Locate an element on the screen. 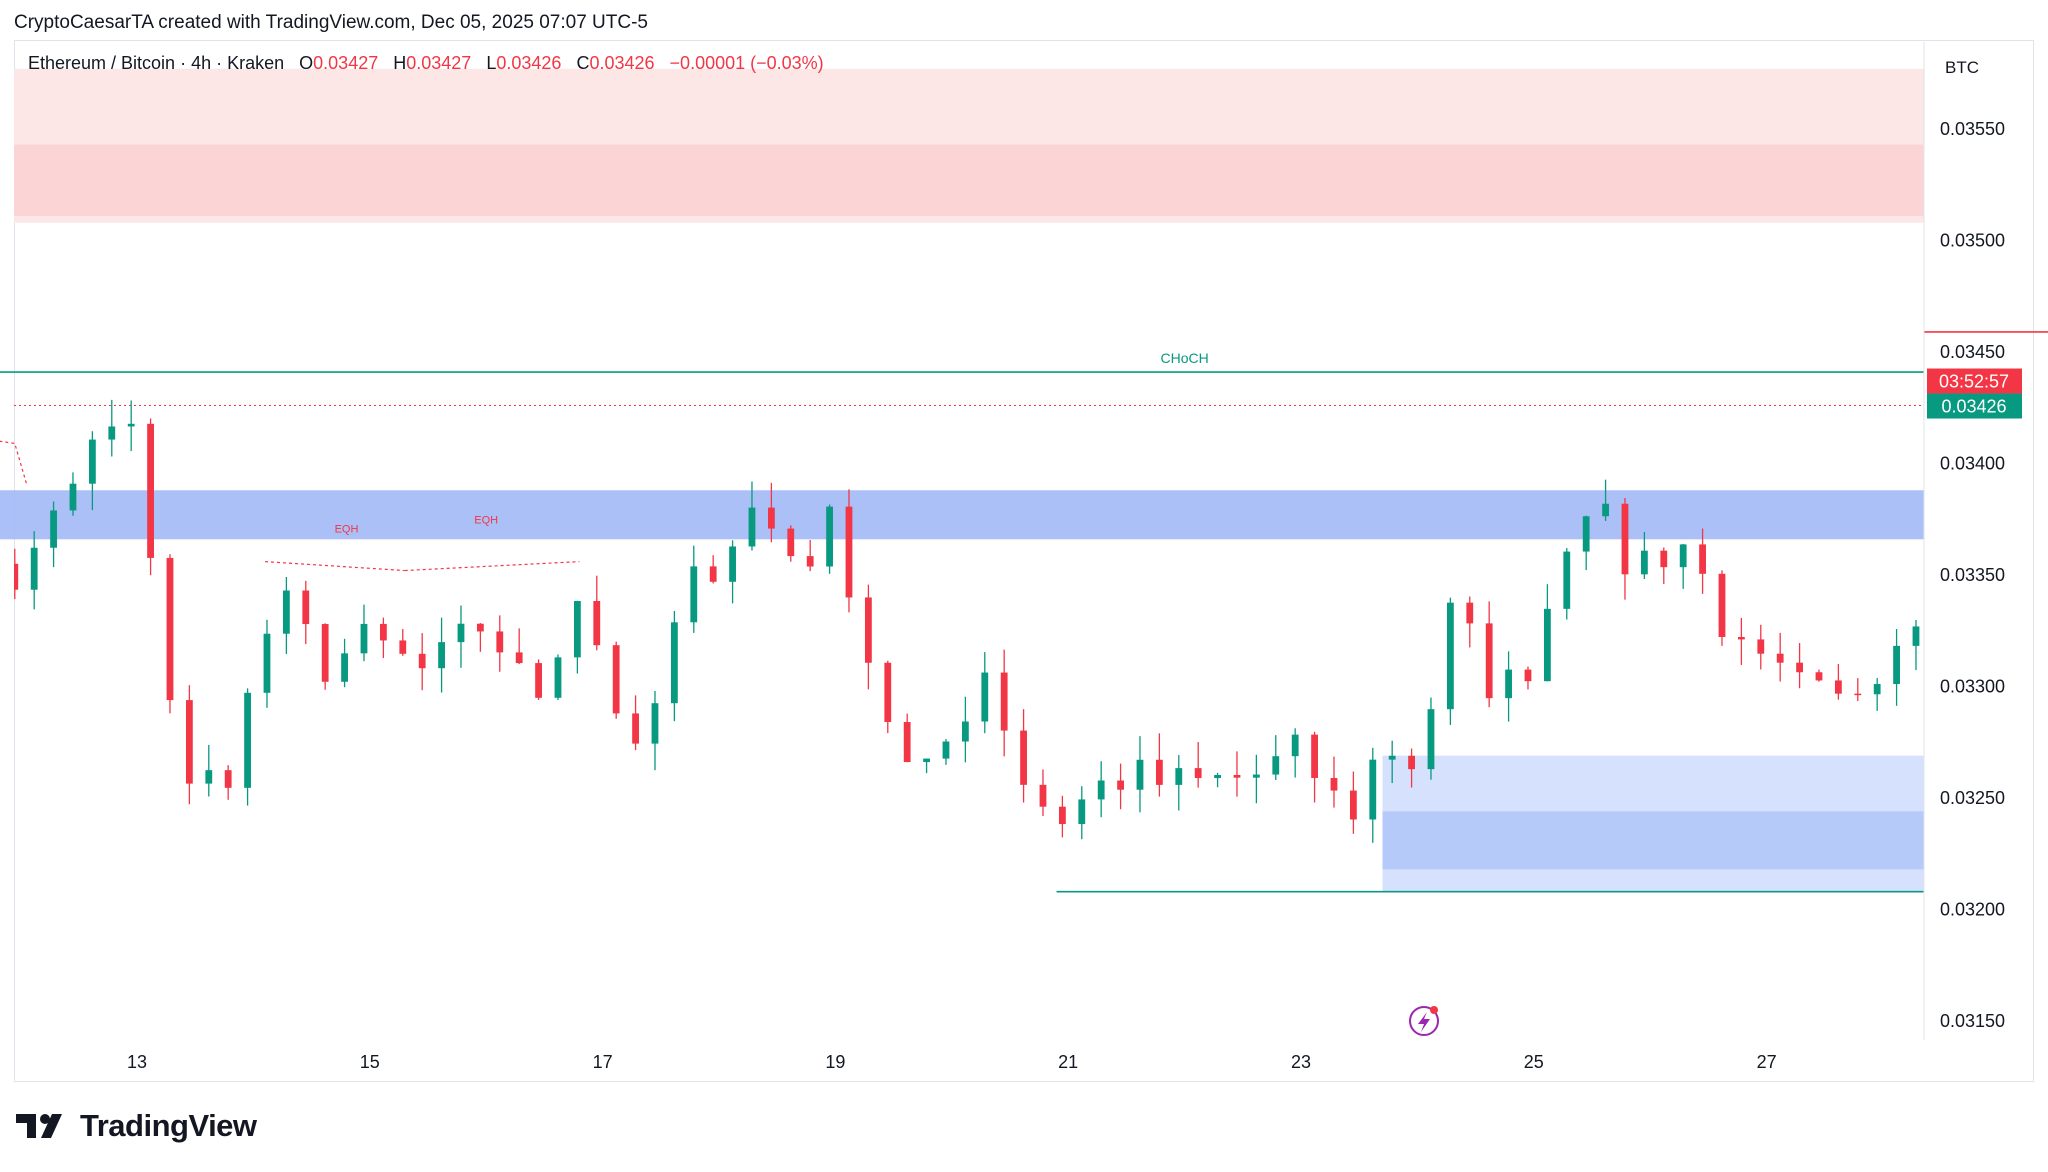 This screenshot has height=1172, width=2048. x-tick-label: 13 is located at coordinates (137, 1062).